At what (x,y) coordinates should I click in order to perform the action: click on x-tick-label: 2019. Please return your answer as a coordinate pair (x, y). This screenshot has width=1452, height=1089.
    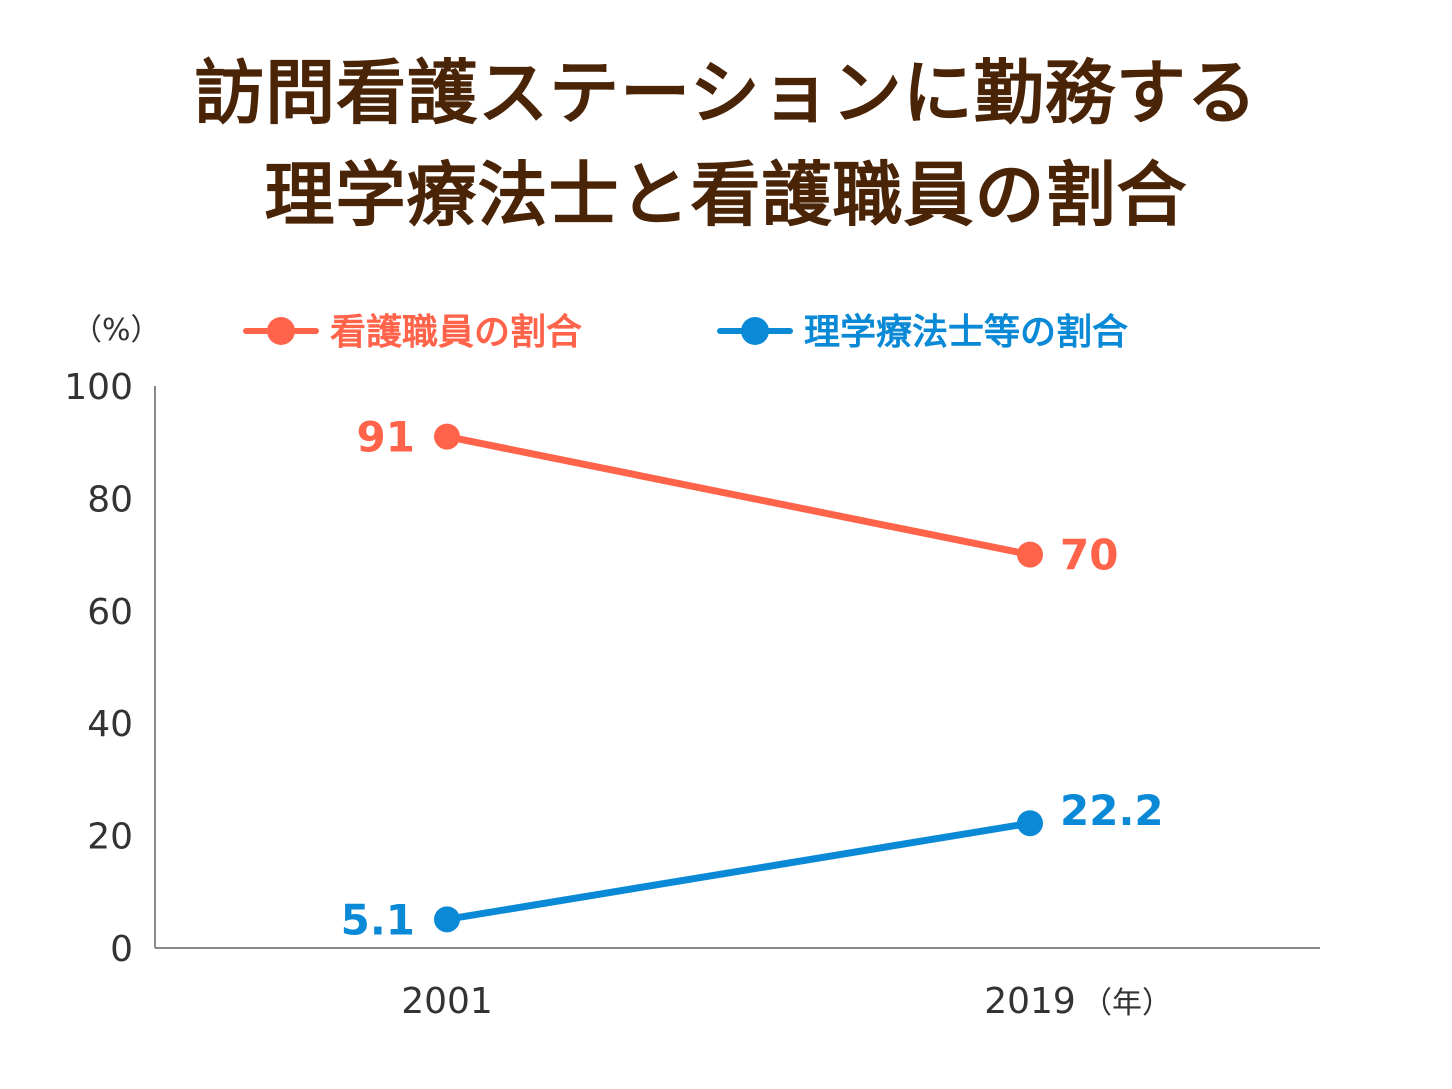
    Looking at the image, I should click on (1030, 1001).